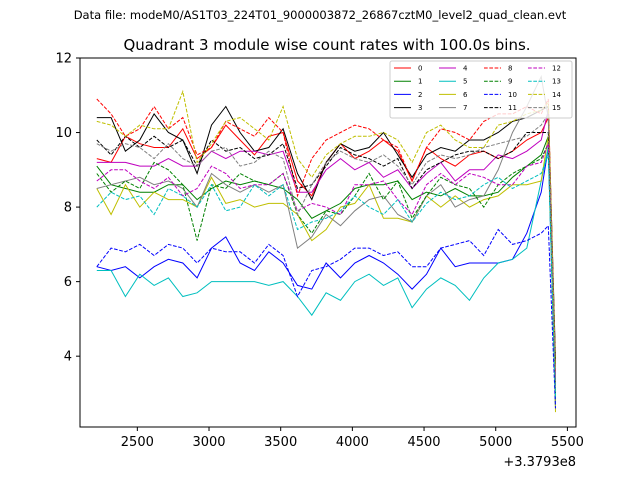  Describe the element at coordinates (481, 89) in the screenshot. I see `legend-box` at that location.